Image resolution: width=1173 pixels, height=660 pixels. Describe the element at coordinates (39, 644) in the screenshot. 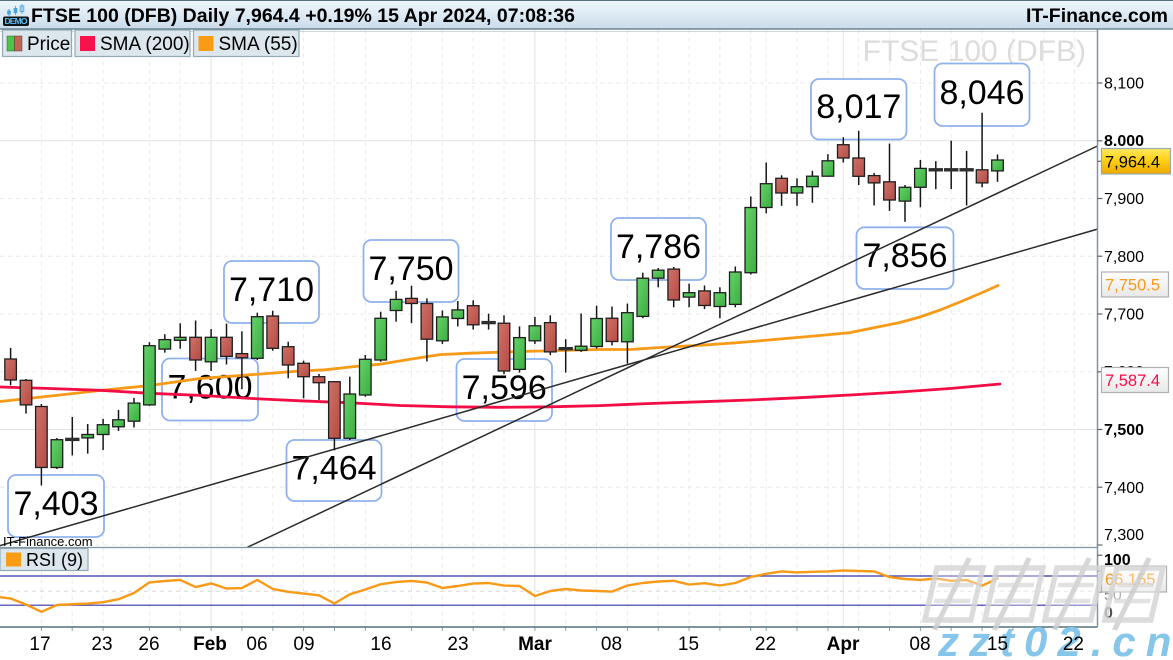

I see `svg-text: 17` at that location.